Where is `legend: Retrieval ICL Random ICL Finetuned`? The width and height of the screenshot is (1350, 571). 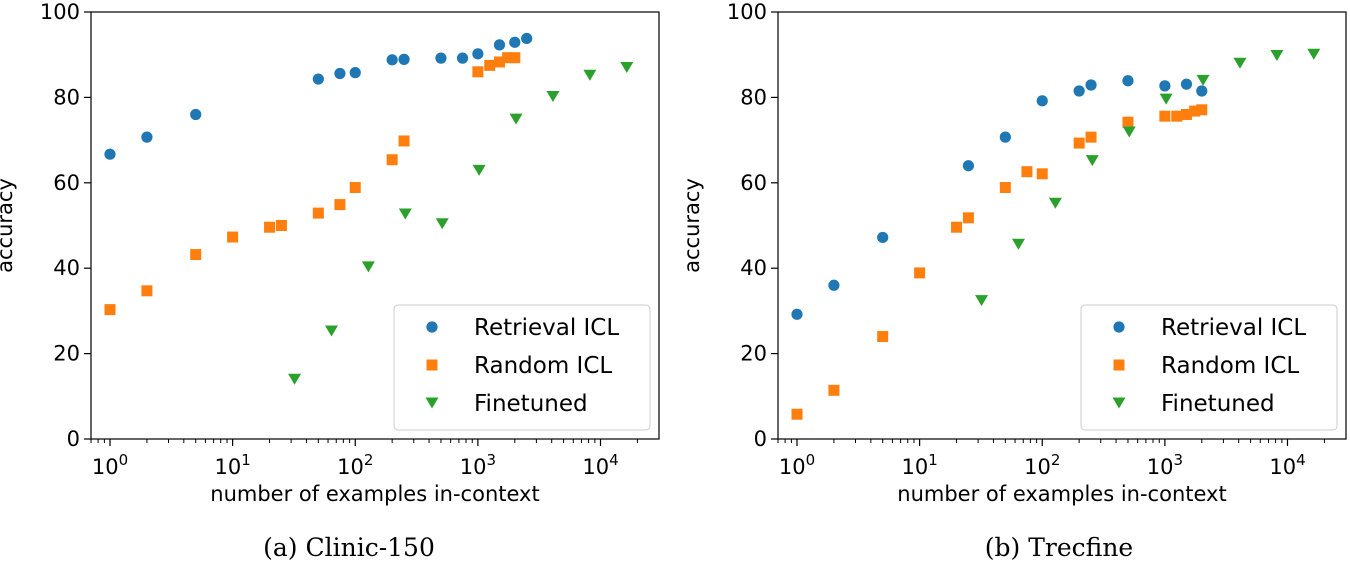 legend: Retrieval ICL Random ICL Finetuned is located at coordinates (522, 367).